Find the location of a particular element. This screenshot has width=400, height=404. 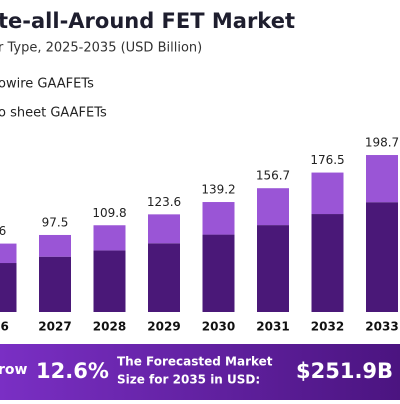

total-label: .6 is located at coordinates (3, 231).